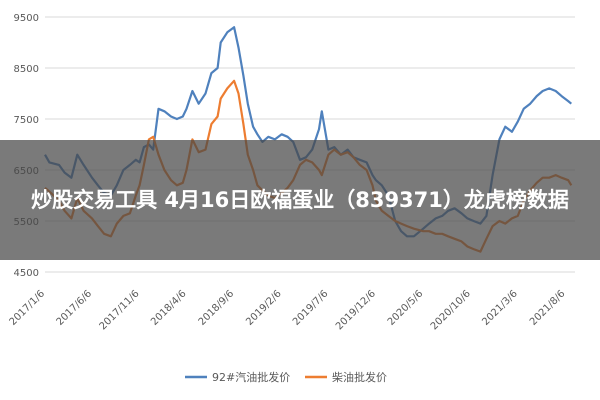  Describe the element at coordinates (251, 377) in the screenshot. I see `legend-label-0: 92#汽油批发价` at that location.